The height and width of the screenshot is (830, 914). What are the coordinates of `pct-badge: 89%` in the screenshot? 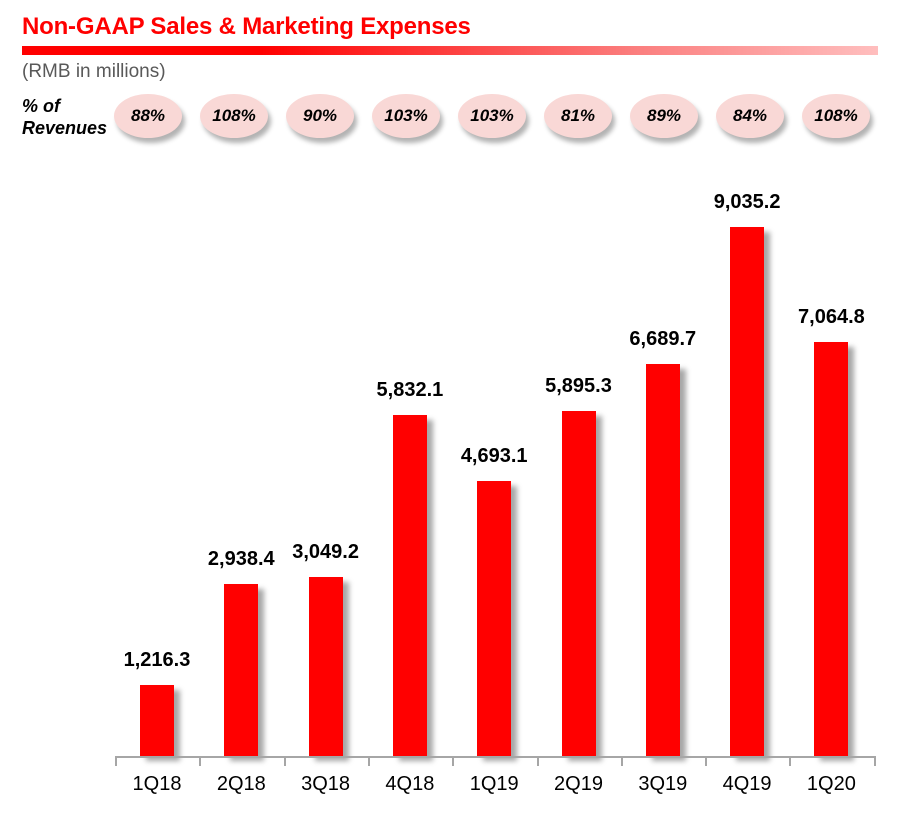 It's located at (664, 116).